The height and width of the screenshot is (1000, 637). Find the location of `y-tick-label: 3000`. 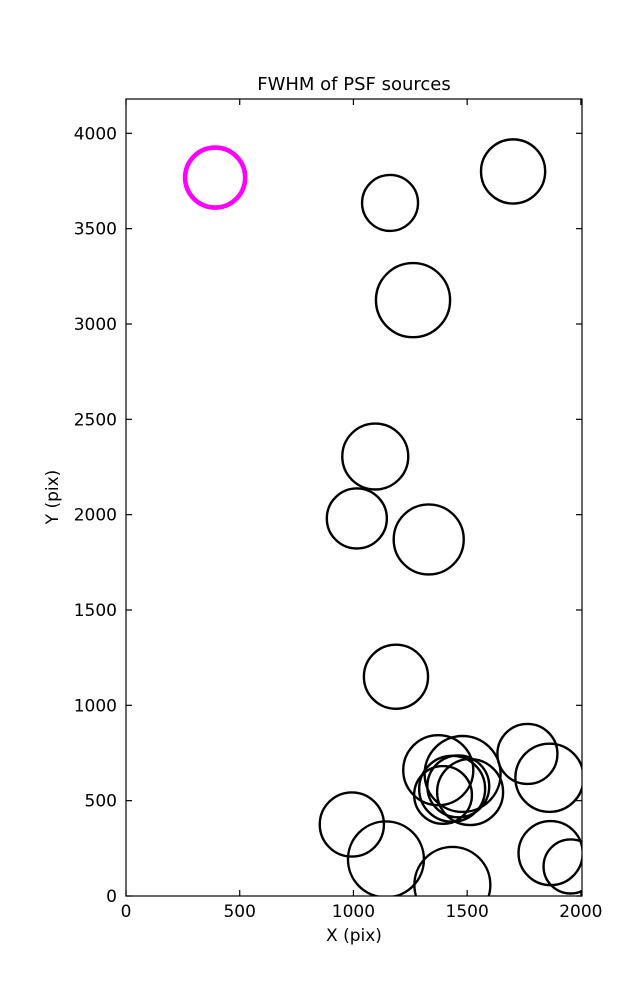

y-tick-label: 3000 is located at coordinates (95, 325).